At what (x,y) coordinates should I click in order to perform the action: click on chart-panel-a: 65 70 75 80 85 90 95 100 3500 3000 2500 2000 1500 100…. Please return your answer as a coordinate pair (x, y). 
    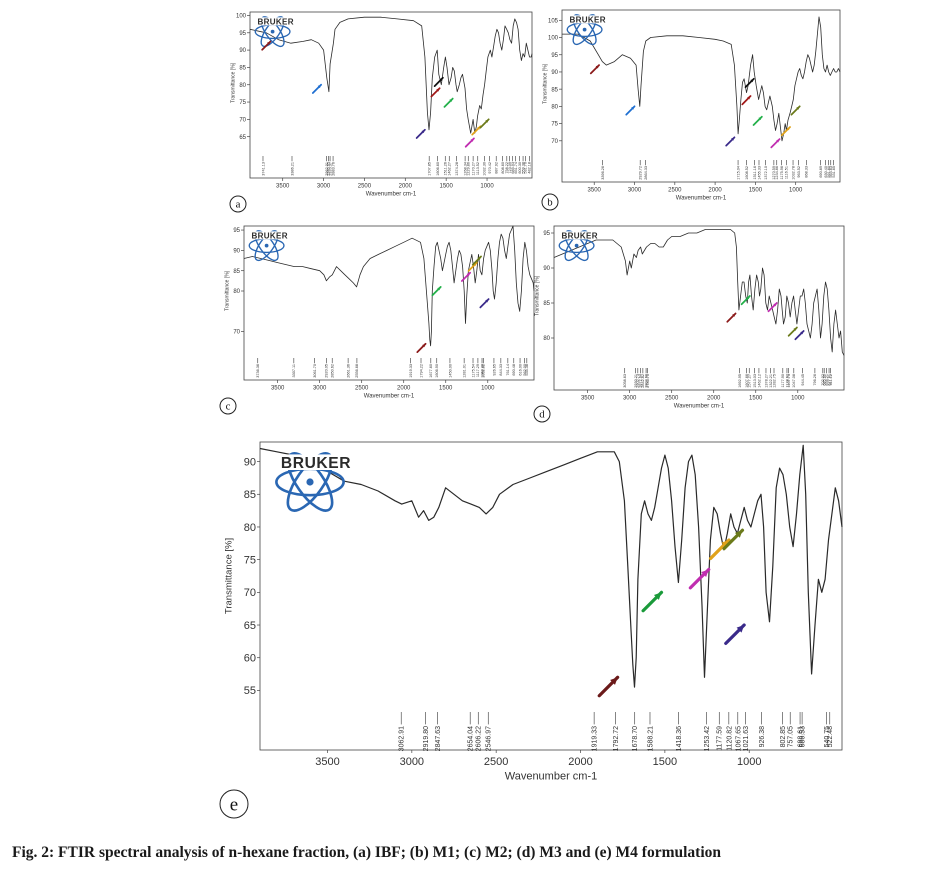
    Looking at the image, I should click on (382, 112).